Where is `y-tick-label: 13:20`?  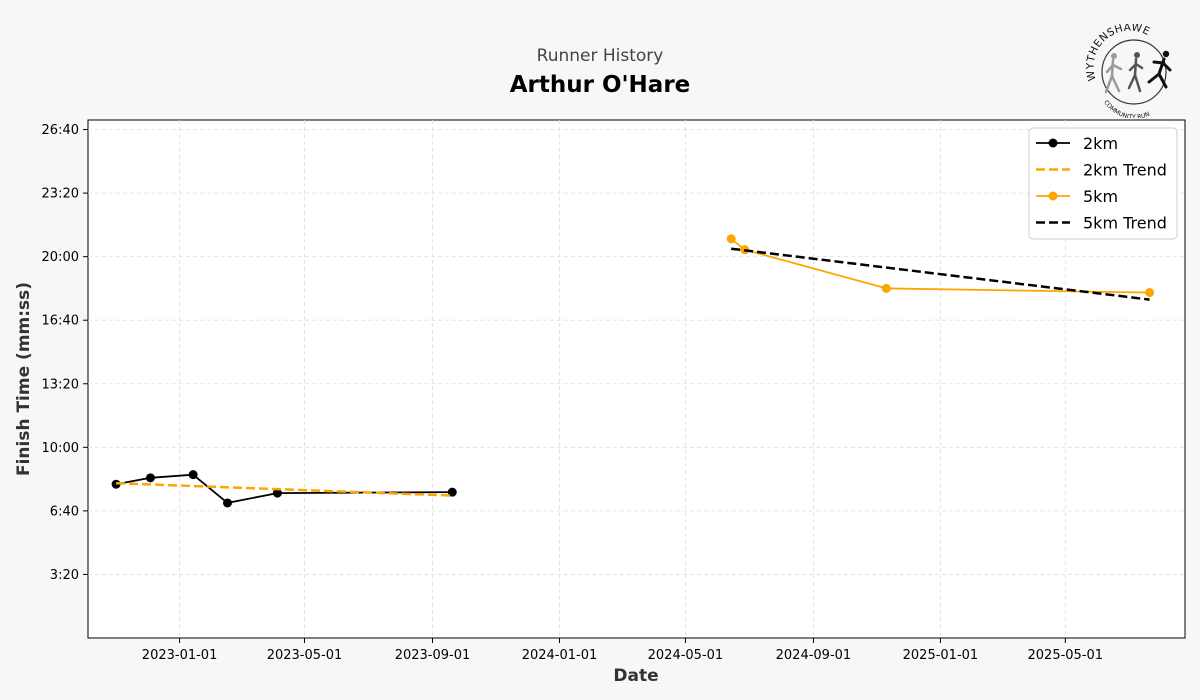 y-tick-label: 13:20 is located at coordinates (60, 384).